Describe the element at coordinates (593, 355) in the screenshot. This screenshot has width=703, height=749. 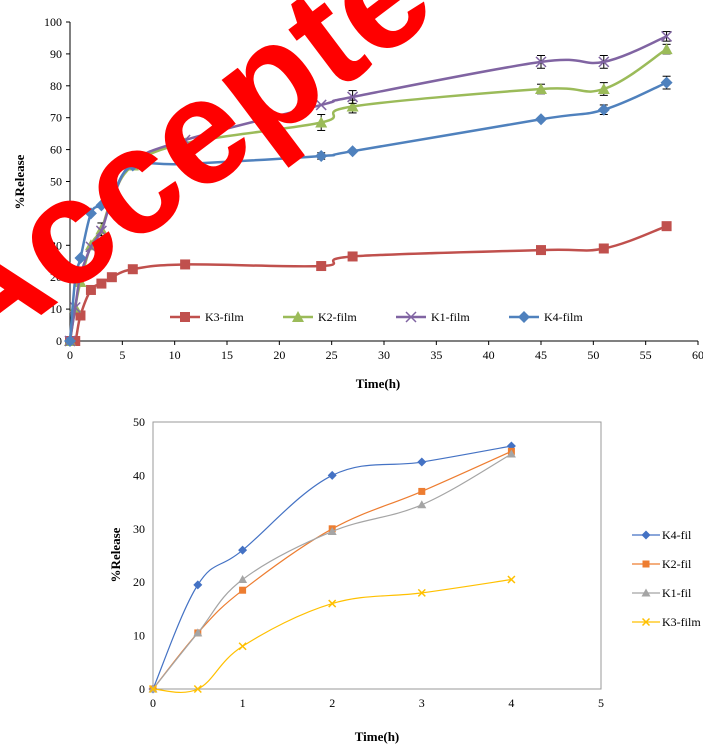
I see `x-tick-label: 50` at that location.